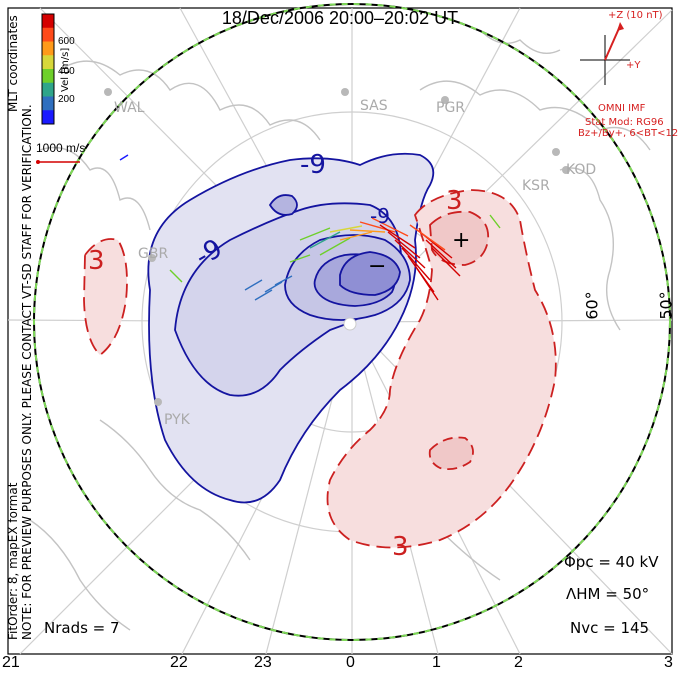 The height and width of the screenshot is (674, 680). I want to click on colorbar-tick-200: 200, so click(66, 99).